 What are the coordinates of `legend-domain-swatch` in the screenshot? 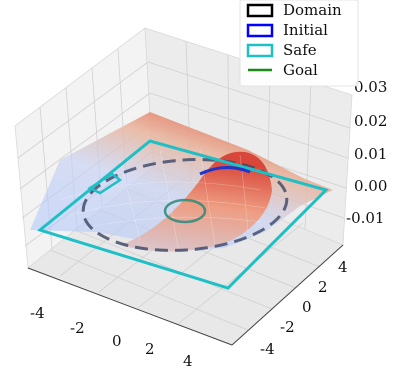 It's located at (260, 10).